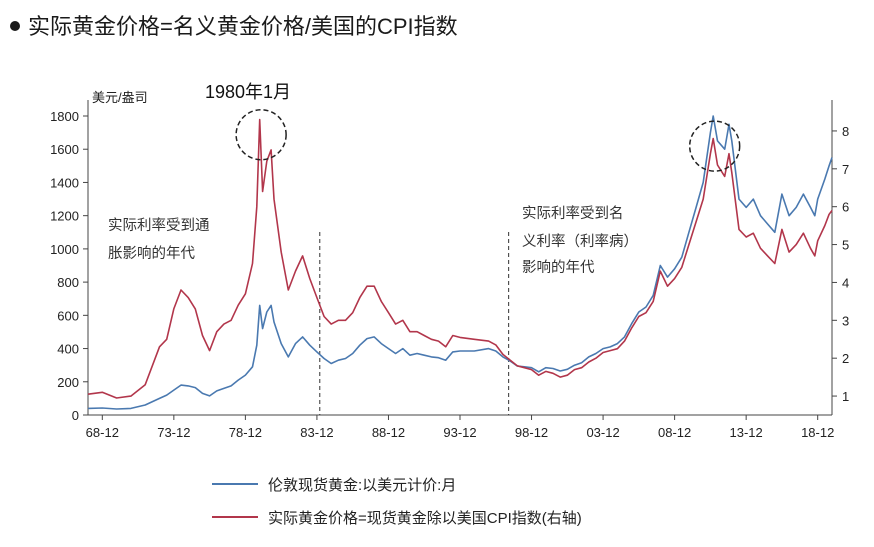  Describe the element at coordinates (75, 415) in the screenshot. I see `left-tick-label: 0` at that location.